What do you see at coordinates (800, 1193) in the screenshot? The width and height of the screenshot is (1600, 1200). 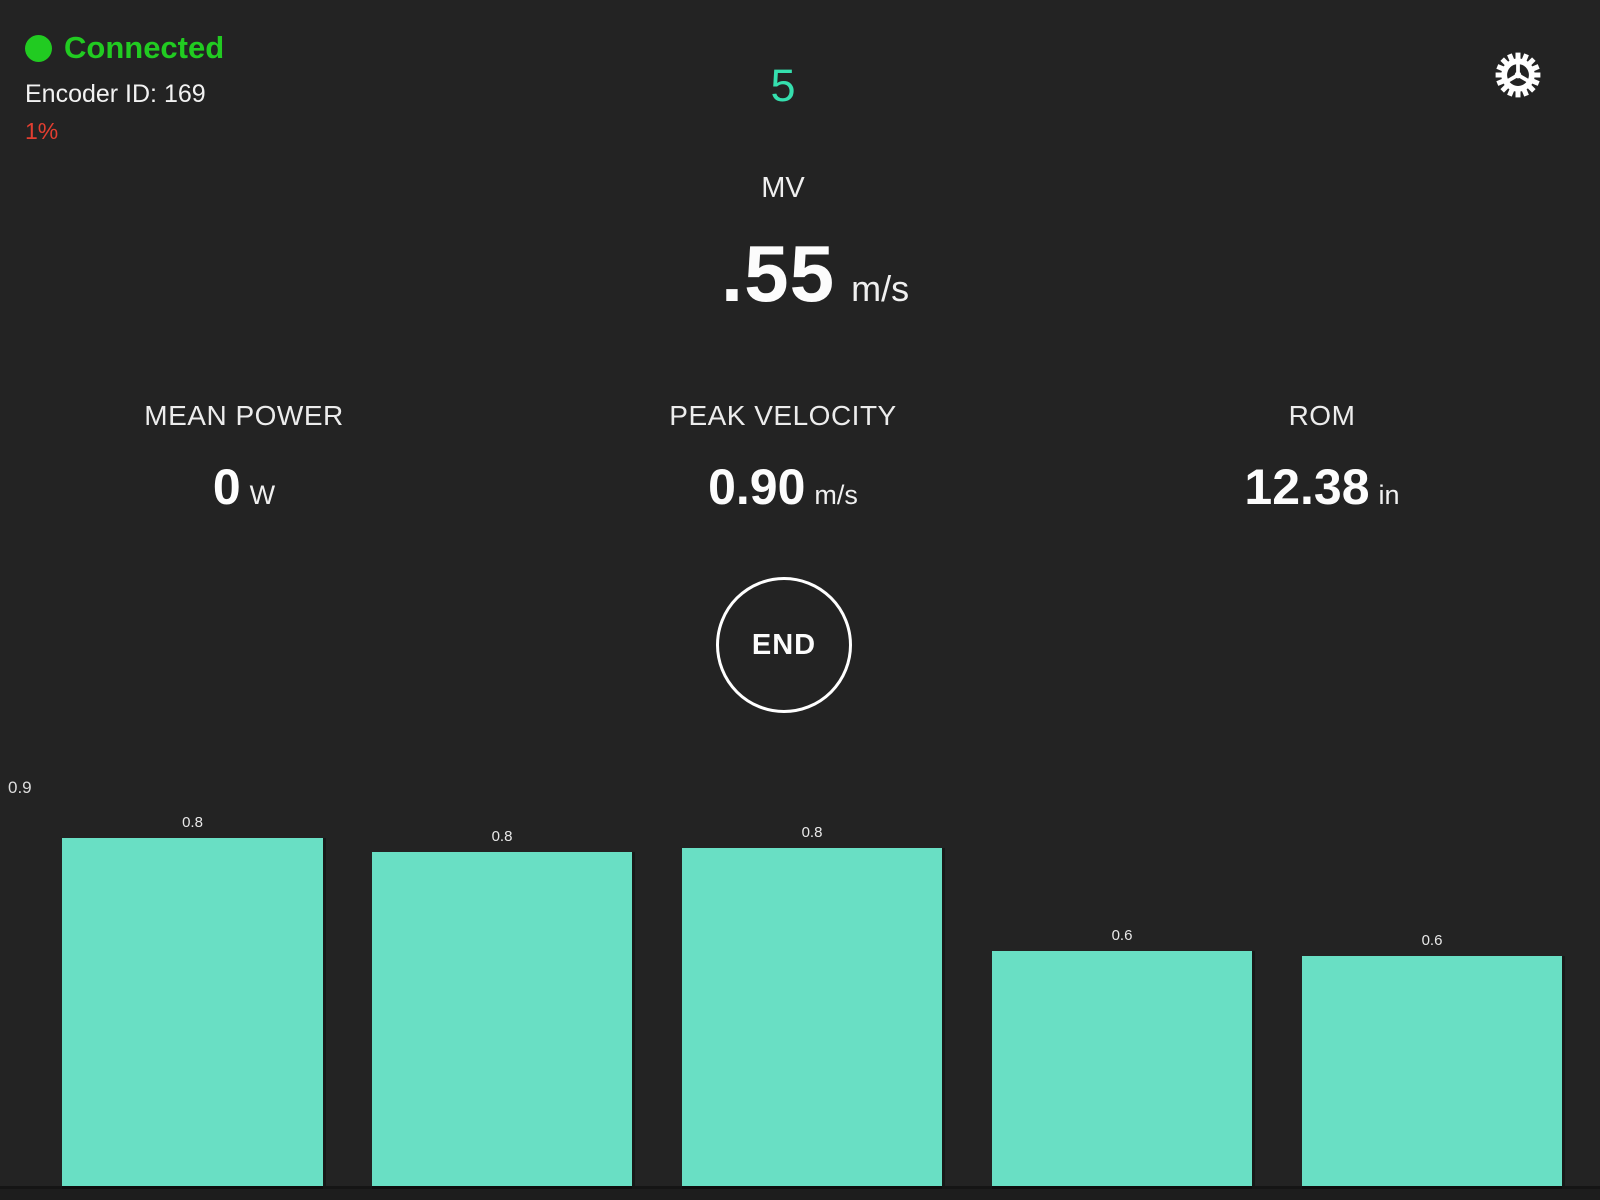 I see `chart-baseline` at bounding box center [800, 1193].